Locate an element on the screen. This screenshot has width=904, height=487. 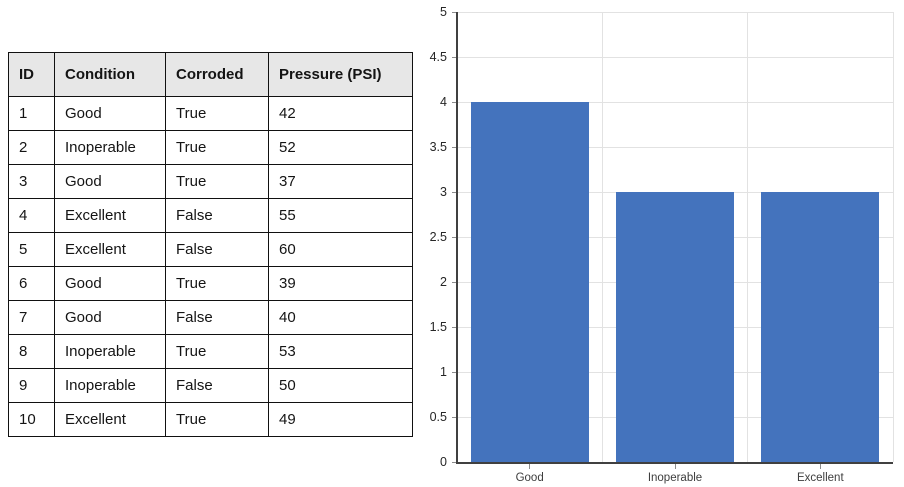
x-axis-category-label: Inoperable is located at coordinates (675, 478).